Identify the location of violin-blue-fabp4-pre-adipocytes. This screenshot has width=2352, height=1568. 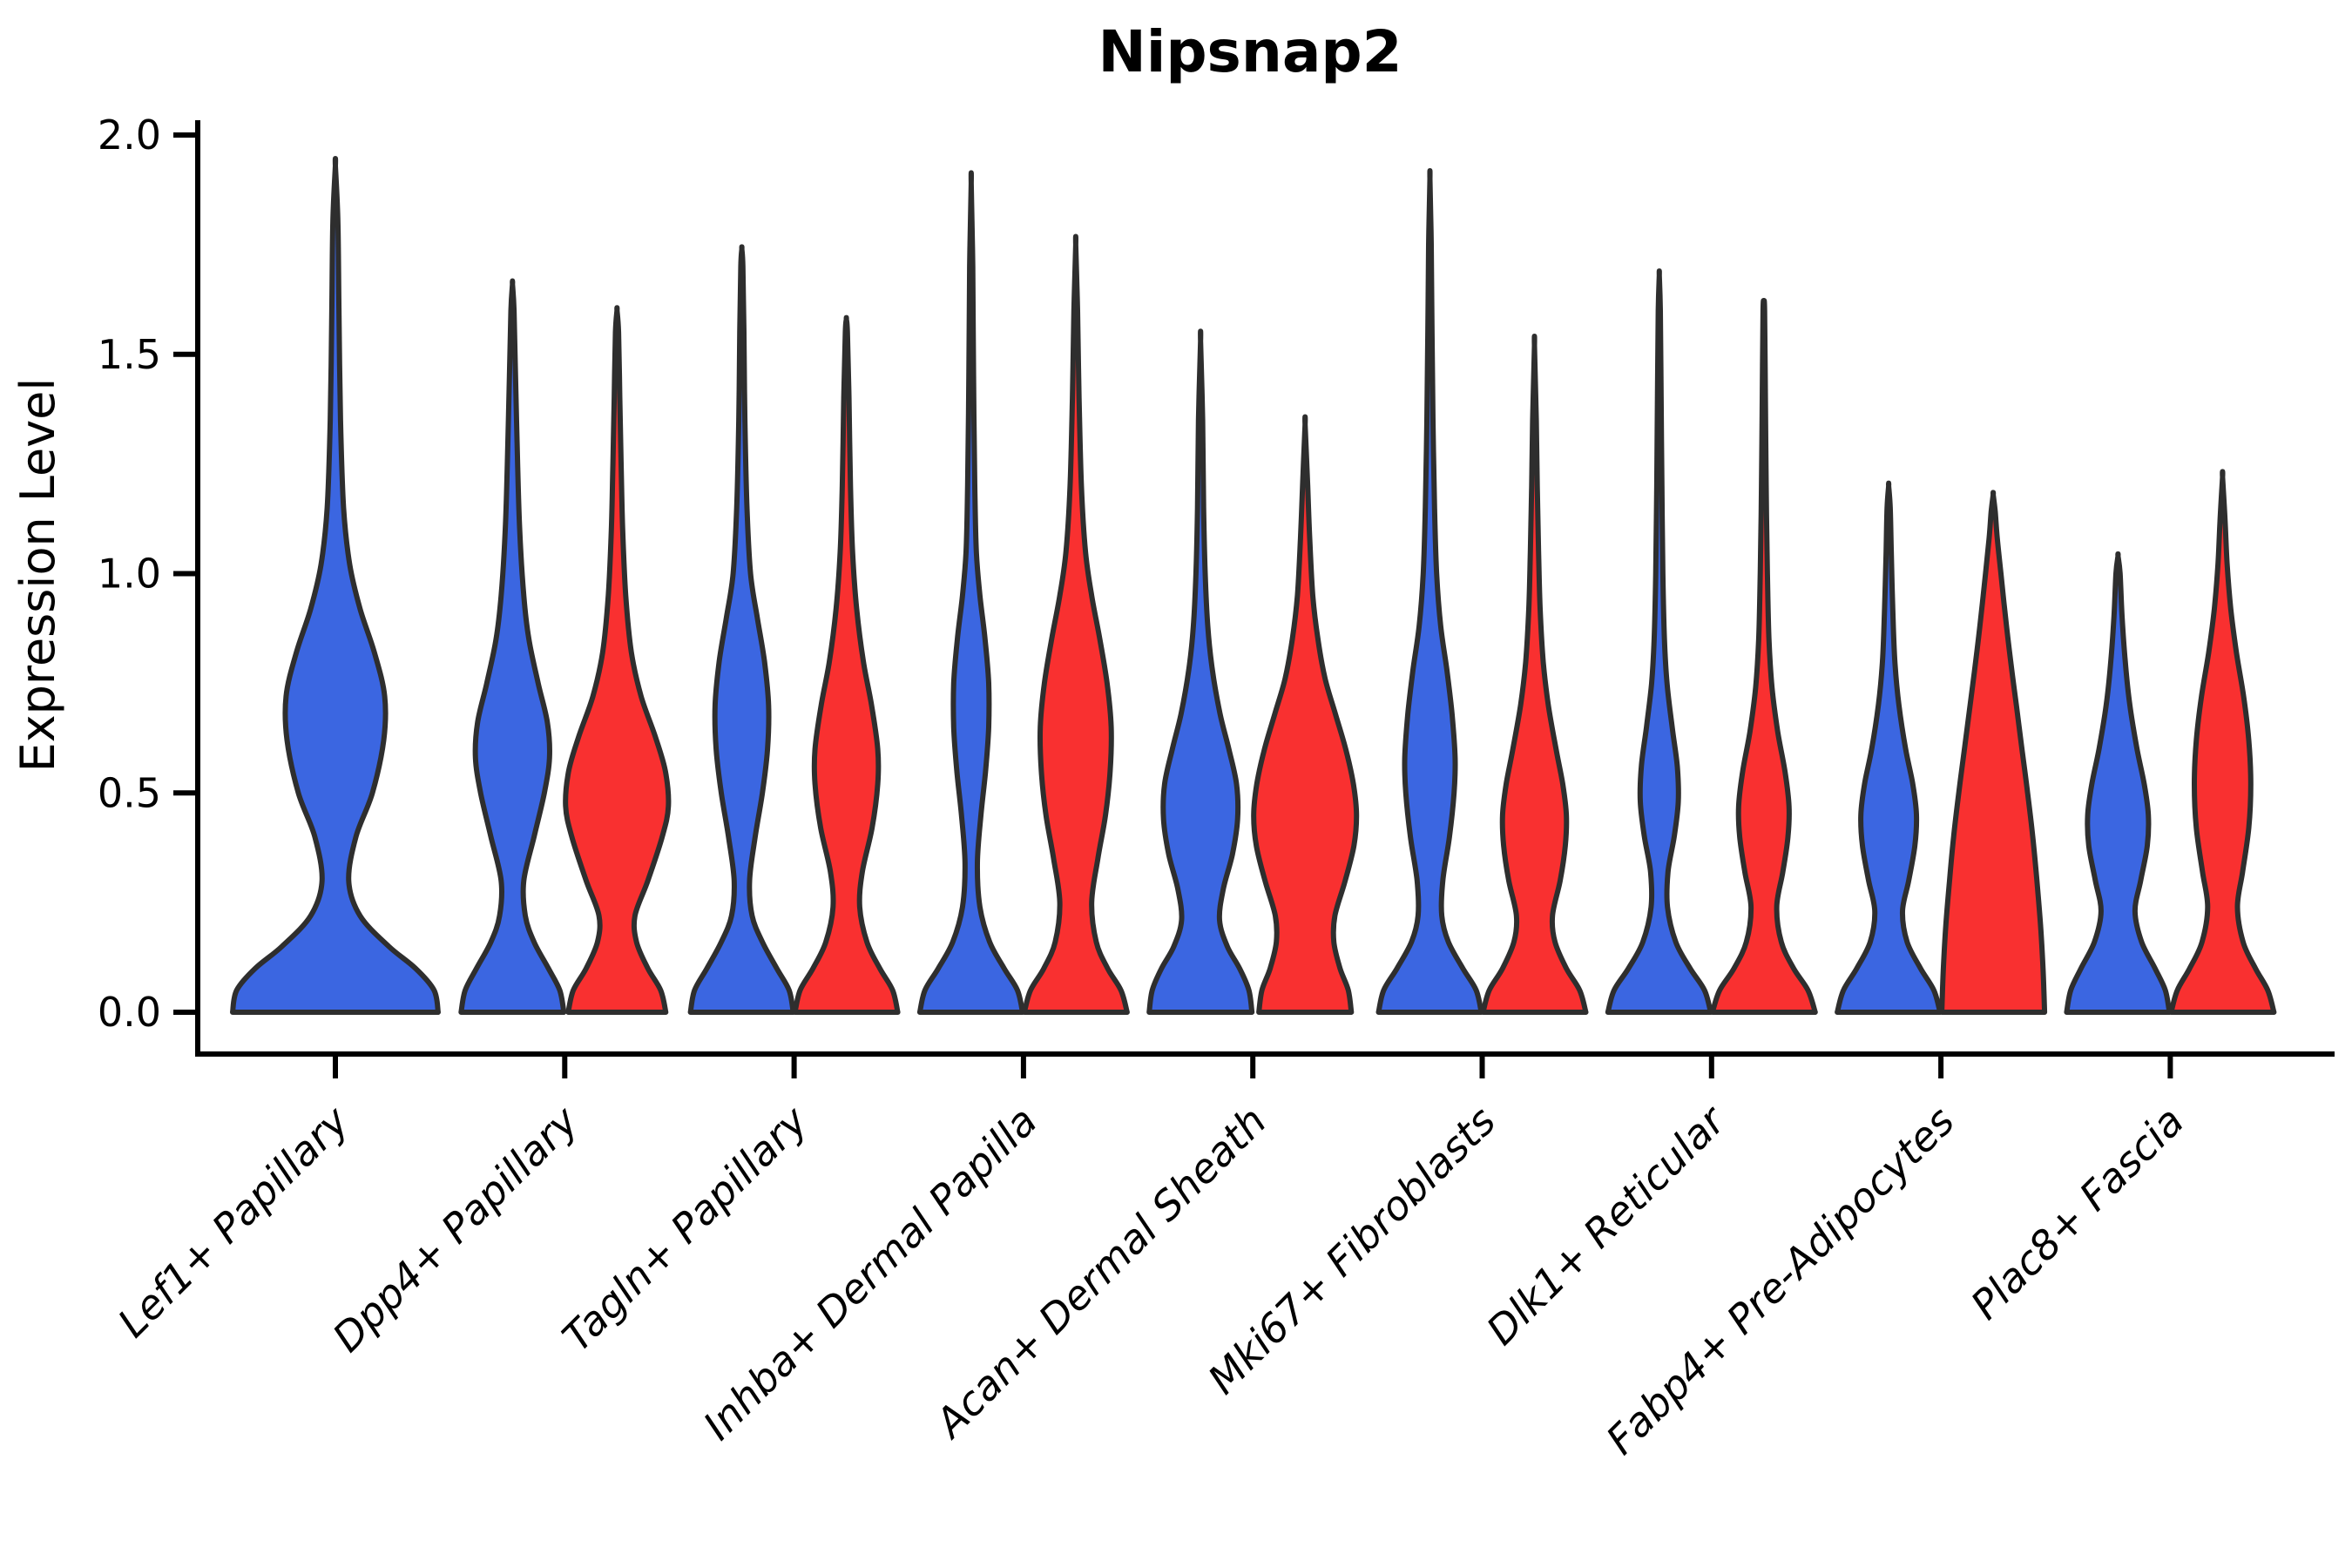
(1889, 747).